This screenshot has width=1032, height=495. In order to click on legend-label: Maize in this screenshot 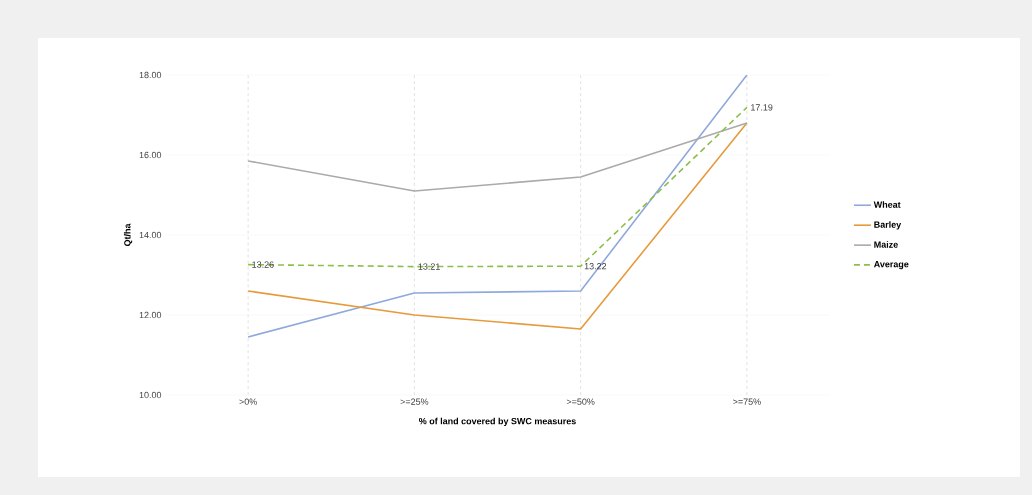, I will do `click(886, 244)`.